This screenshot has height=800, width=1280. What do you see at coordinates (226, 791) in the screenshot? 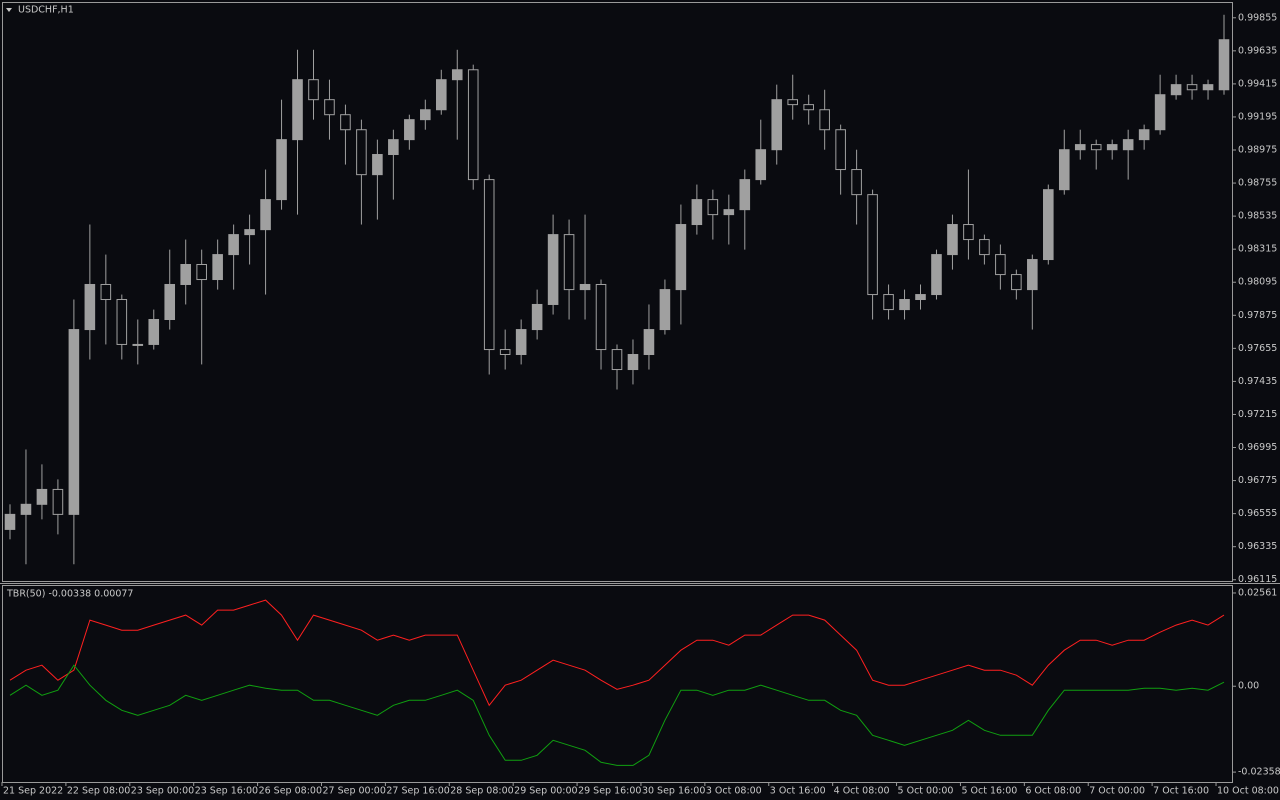
I see `x-tick-label: 23 Sep 16:00` at bounding box center [226, 791].